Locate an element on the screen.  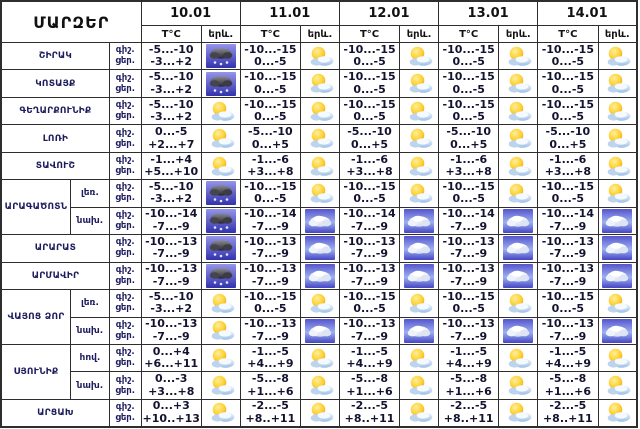
temperature-cell: -5...-8 +1...+6 is located at coordinates (270, 385).